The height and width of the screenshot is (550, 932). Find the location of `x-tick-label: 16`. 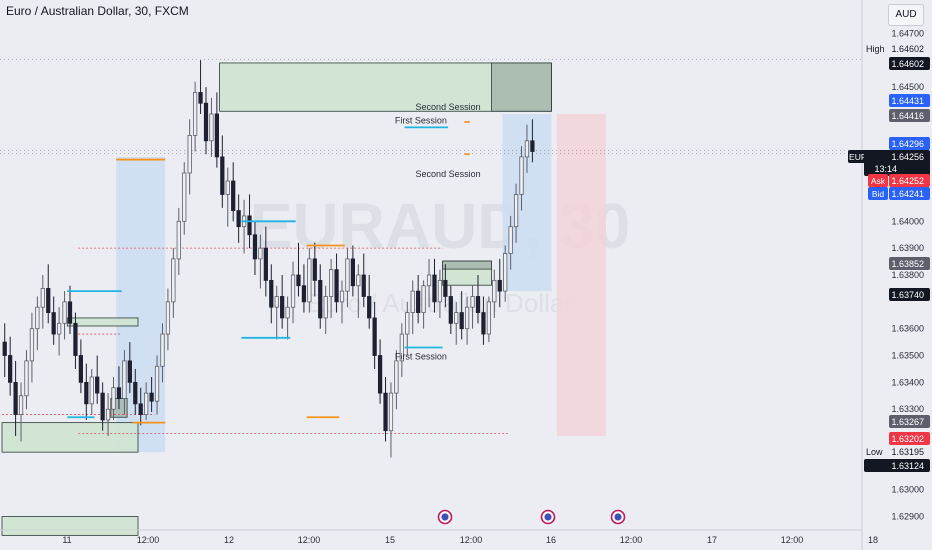

x-tick-label: 16 is located at coordinates (551, 540).